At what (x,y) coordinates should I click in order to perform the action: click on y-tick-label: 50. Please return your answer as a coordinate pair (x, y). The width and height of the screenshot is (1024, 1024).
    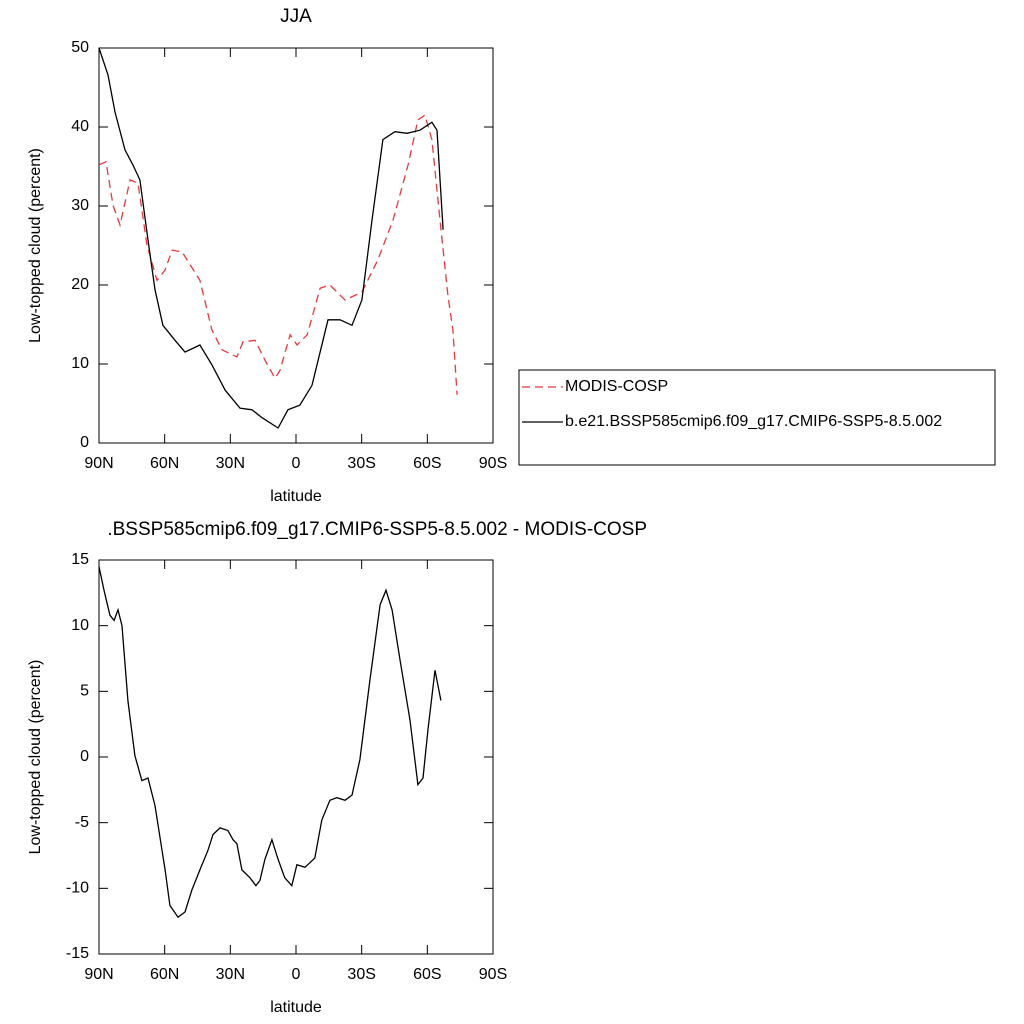
    Looking at the image, I should click on (80, 47).